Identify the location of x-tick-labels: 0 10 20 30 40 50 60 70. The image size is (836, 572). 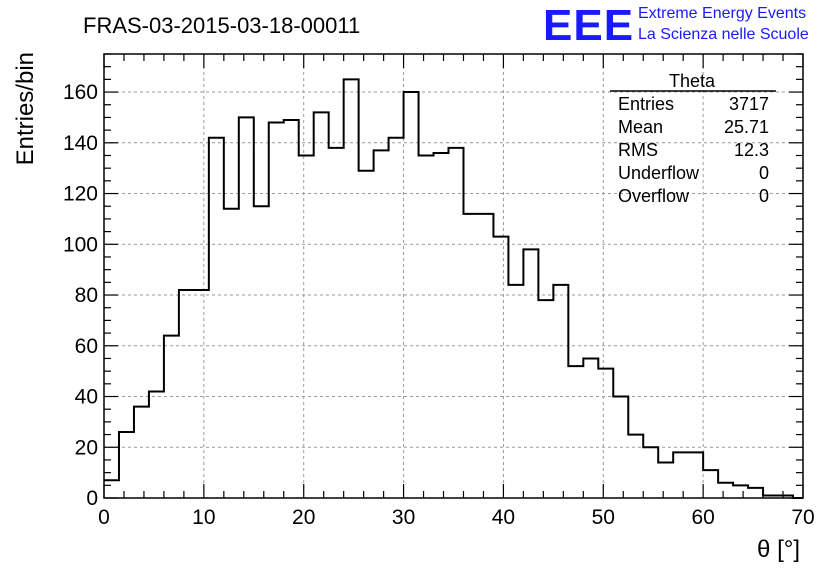
(456, 517).